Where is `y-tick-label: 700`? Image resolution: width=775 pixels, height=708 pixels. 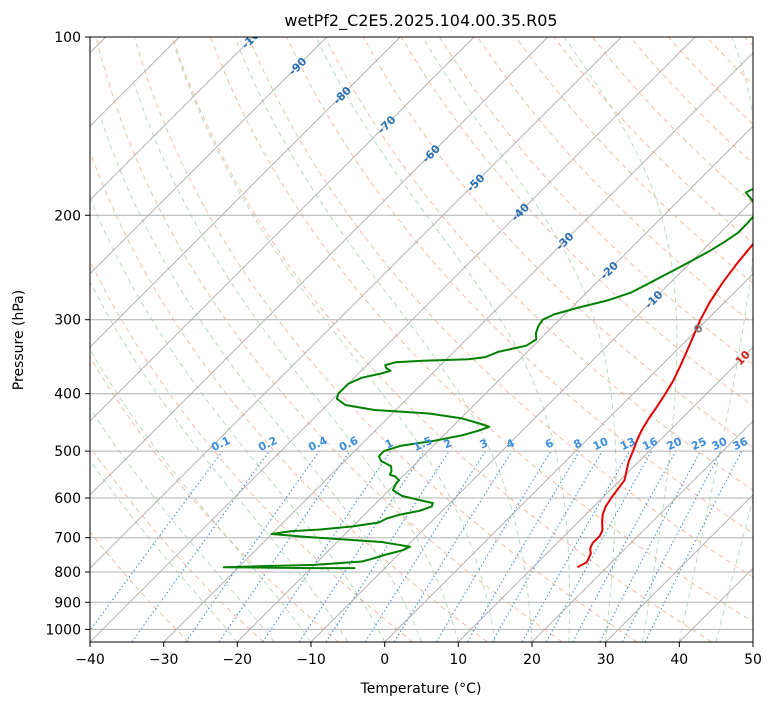
y-tick-label: 700 is located at coordinates (67, 539).